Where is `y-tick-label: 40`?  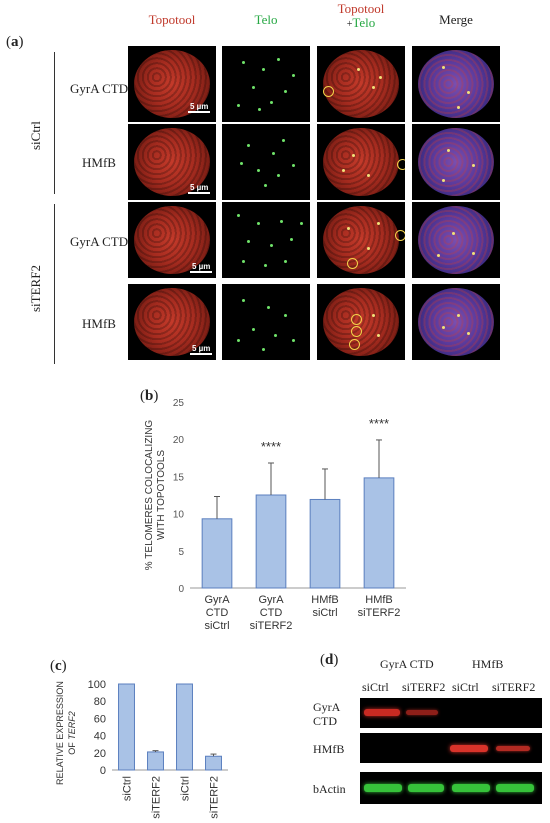 y-tick-label: 40 is located at coordinates (100, 737).